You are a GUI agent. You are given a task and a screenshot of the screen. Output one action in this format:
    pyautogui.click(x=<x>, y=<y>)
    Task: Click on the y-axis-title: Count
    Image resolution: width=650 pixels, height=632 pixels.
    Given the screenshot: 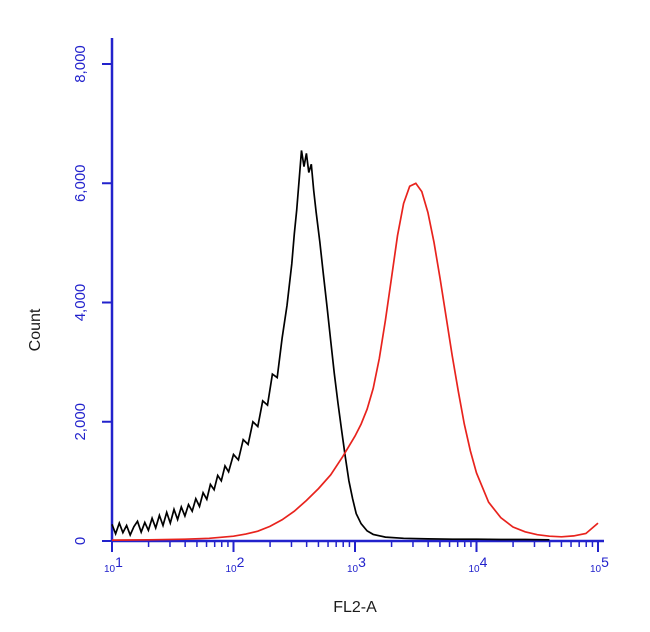 What is the action you would take?
    pyautogui.click(x=35, y=329)
    